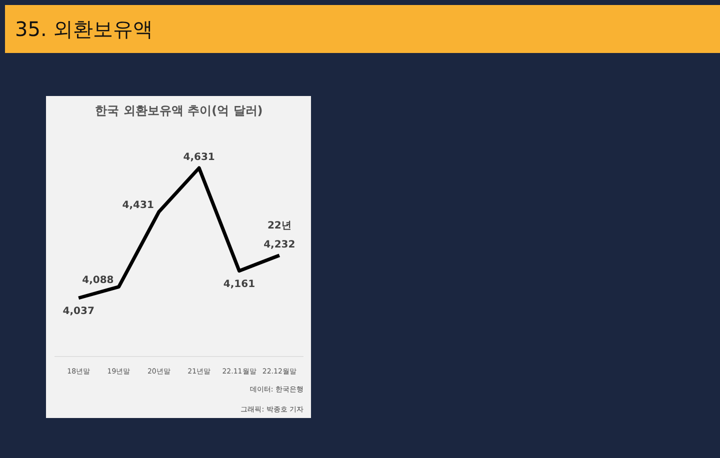 The height and width of the screenshot is (458, 720). What do you see at coordinates (138, 205) in the screenshot?
I see `data-label: 4,431` at bounding box center [138, 205].